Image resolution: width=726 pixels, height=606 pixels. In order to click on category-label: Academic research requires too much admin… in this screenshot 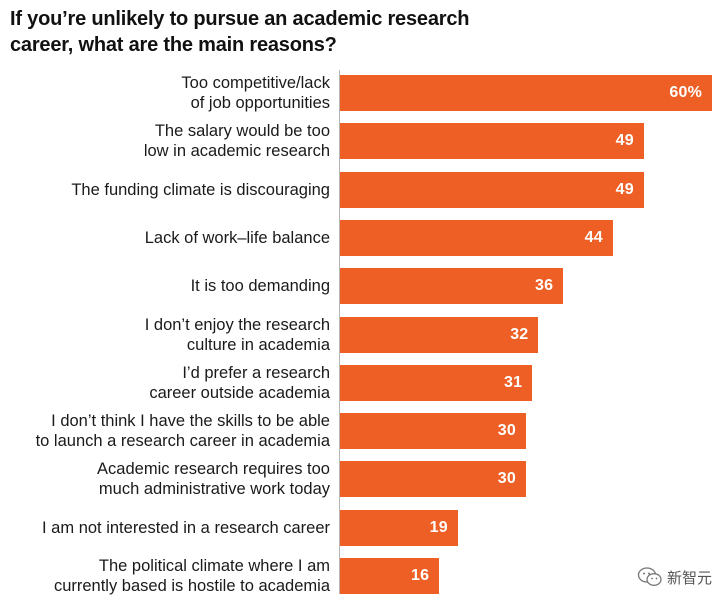, I will do `click(213, 479)`.